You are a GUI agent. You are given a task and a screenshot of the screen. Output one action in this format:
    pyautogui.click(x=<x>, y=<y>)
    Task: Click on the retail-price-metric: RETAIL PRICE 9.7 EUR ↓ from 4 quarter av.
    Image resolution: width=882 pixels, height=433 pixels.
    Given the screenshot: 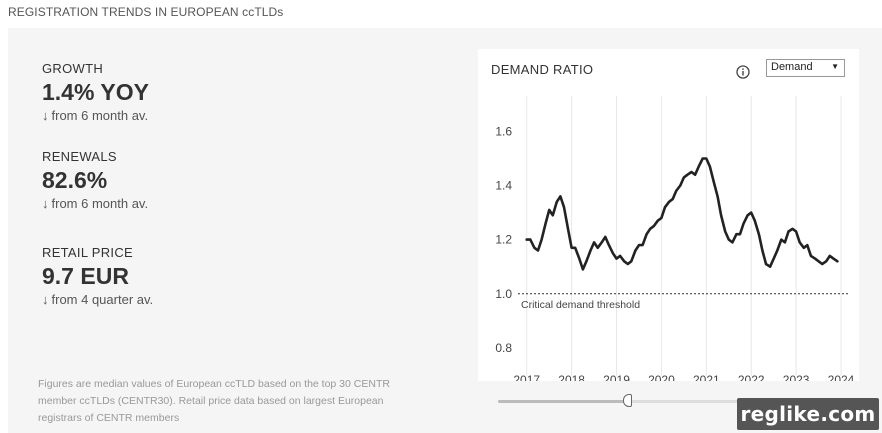 What is the action you would take?
    pyautogui.click(x=97, y=276)
    